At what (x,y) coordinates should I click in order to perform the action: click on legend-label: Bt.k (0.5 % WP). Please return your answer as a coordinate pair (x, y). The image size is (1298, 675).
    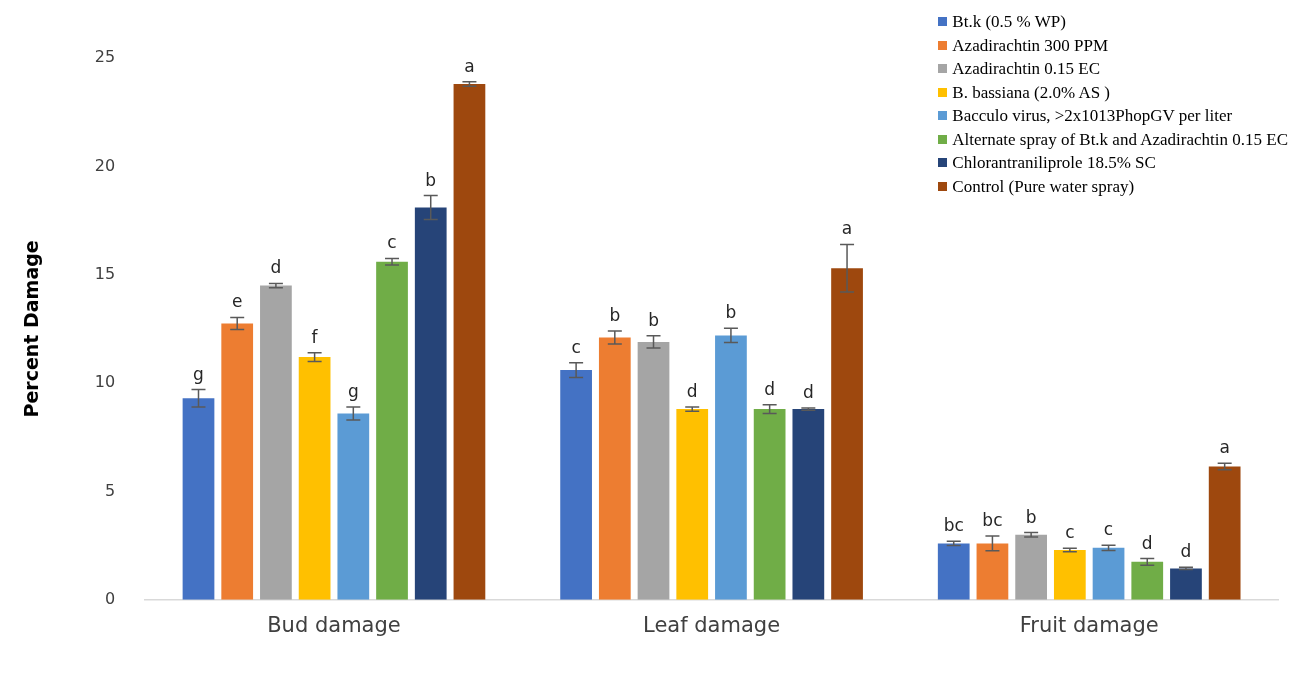
    Looking at the image, I should click on (1009, 22).